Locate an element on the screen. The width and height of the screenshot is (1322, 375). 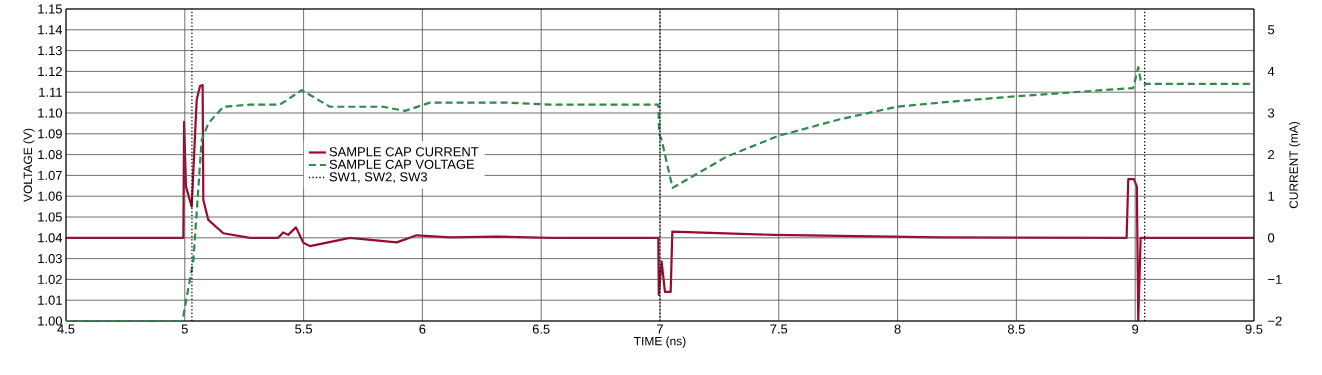
x-tick-label: 5 is located at coordinates (184, 329).